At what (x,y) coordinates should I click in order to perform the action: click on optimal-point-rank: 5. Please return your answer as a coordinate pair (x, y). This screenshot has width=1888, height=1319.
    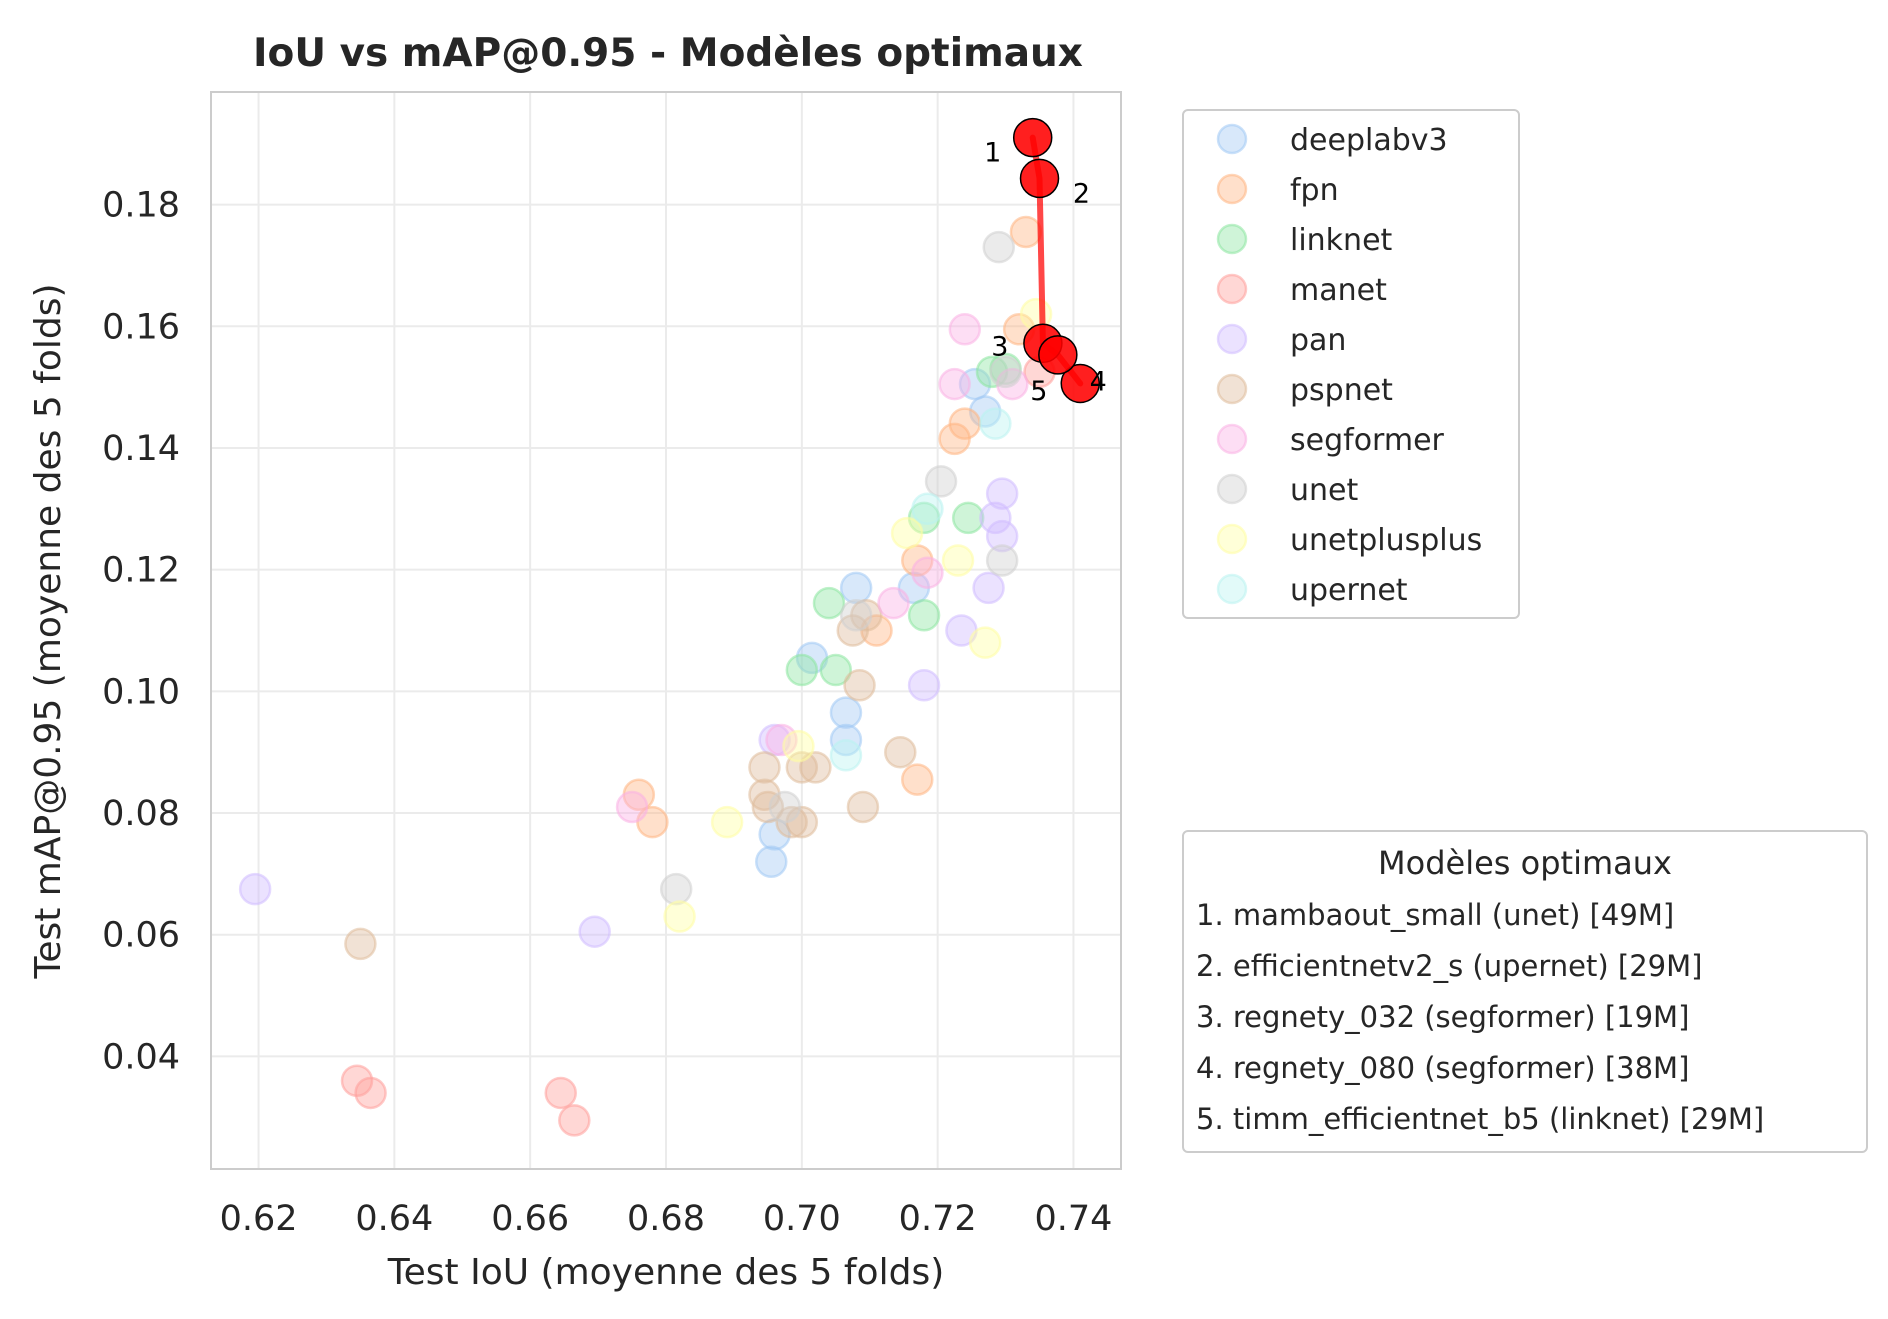
    Looking at the image, I should click on (1038, 391).